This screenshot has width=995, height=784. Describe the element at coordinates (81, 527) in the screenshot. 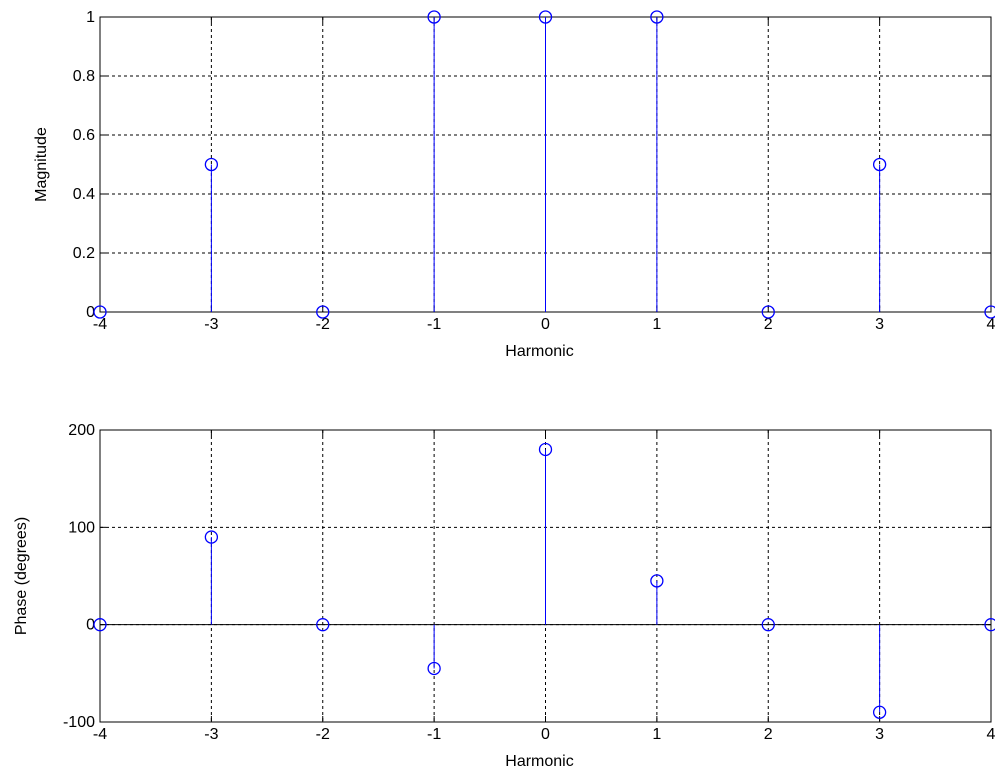

I see `y-tick-label: 100` at that location.